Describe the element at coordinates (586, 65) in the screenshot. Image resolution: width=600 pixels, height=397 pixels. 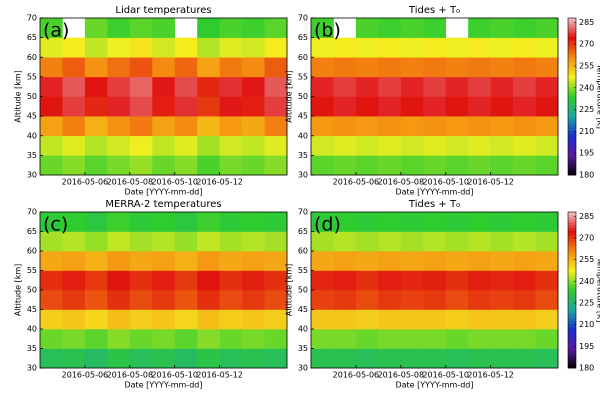
I see `colorbar-tick-label: 255` at that location.